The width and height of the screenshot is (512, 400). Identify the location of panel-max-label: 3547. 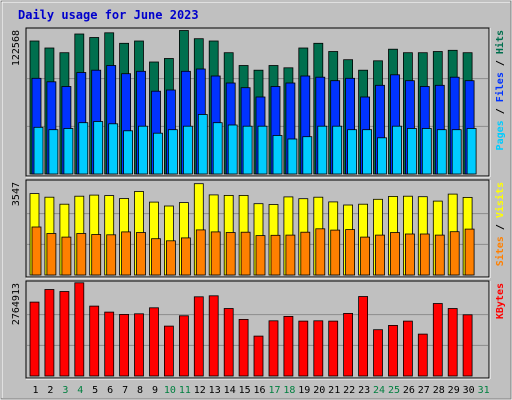
(16, 194).